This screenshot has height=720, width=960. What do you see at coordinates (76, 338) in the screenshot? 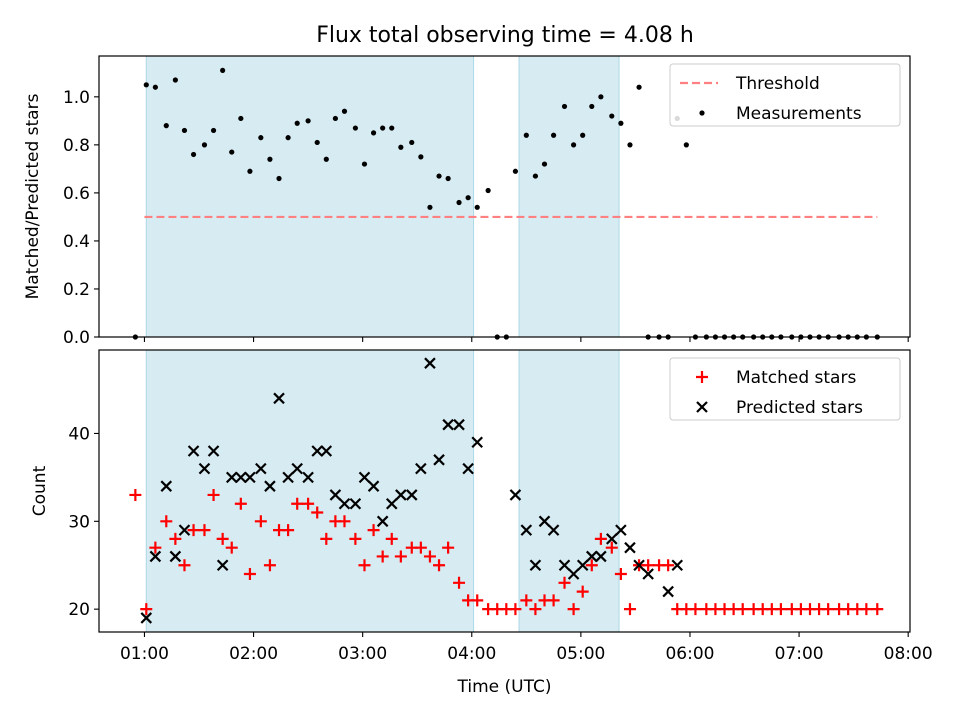
I see `y-tick-label: 0.0` at bounding box center [76, 338].